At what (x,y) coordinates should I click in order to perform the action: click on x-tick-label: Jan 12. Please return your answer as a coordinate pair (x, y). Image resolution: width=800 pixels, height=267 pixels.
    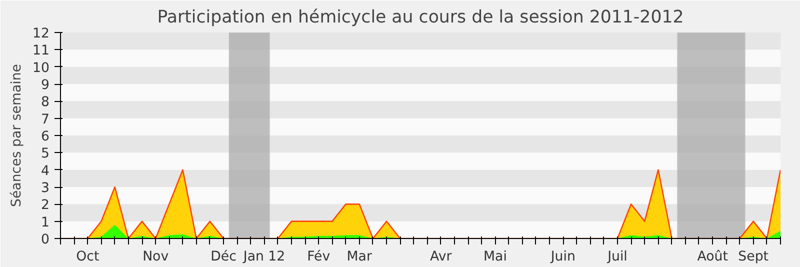
    Looking at the image, I should click on (264, 257).